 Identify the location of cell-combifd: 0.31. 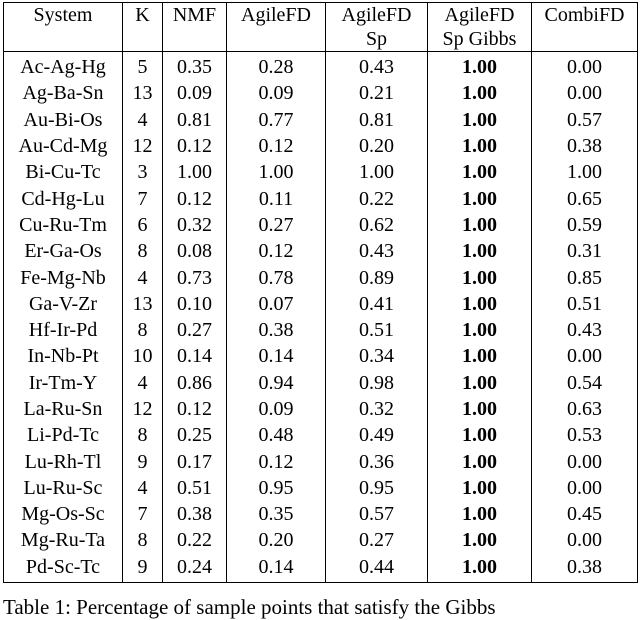
(584, 251).